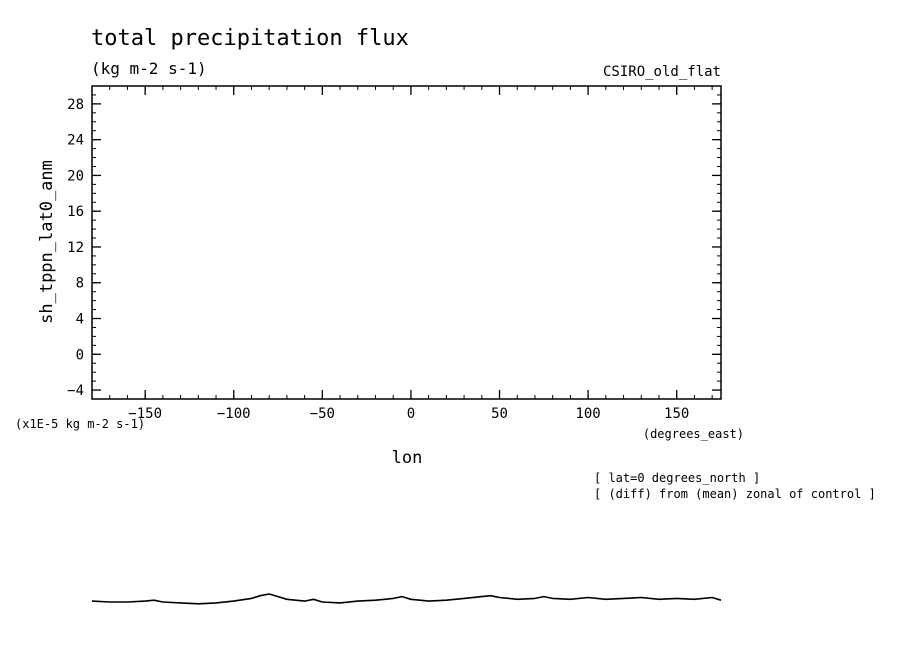  Describe the element at coordinates (411, 414) in the screenshot. I see `x-tick-label: 0` at that location.